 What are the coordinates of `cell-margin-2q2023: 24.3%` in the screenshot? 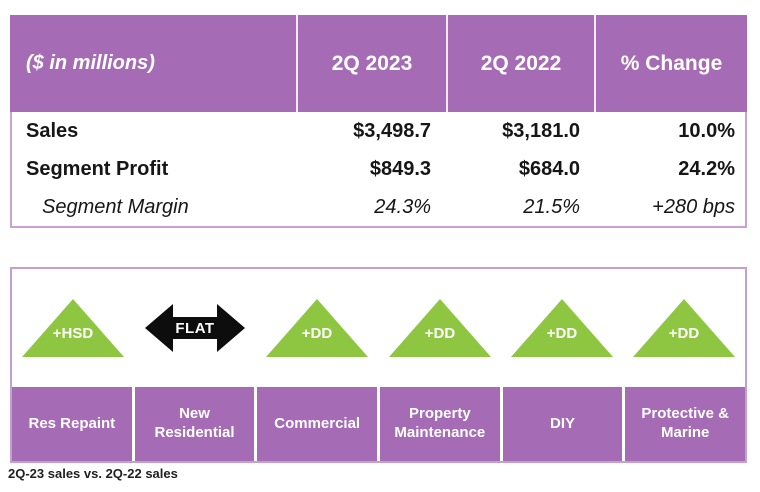 It's located at (402, 206).